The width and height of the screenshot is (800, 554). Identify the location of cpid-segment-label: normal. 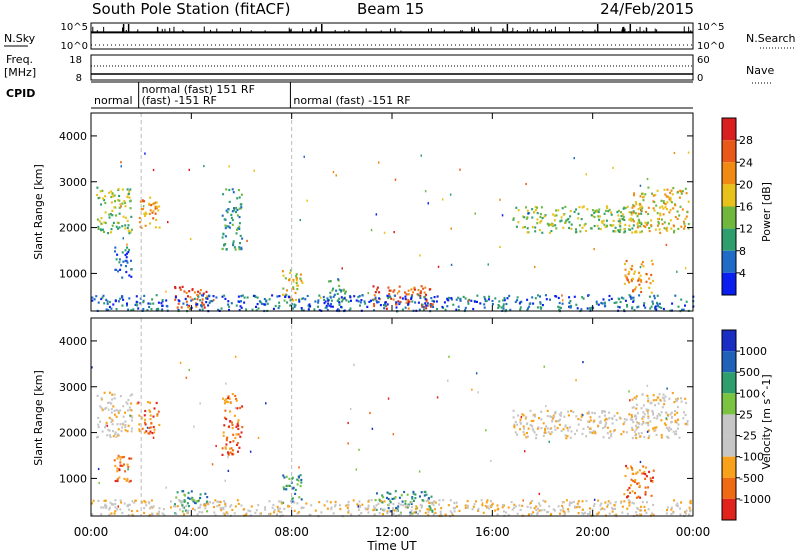
(113, 100).